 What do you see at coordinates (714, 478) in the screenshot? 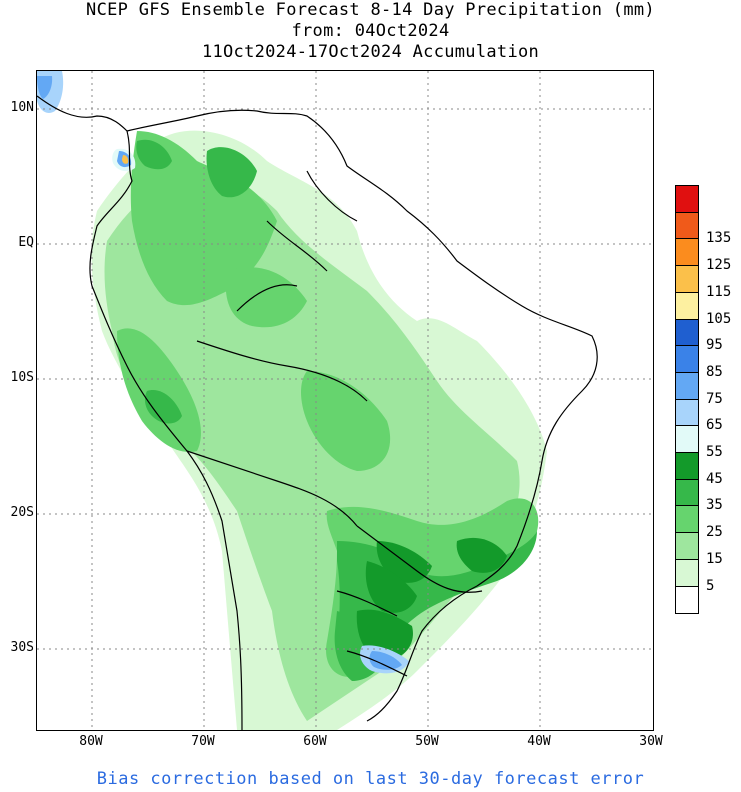
I see `legend-value: 45` at bounding box center [714, 478].